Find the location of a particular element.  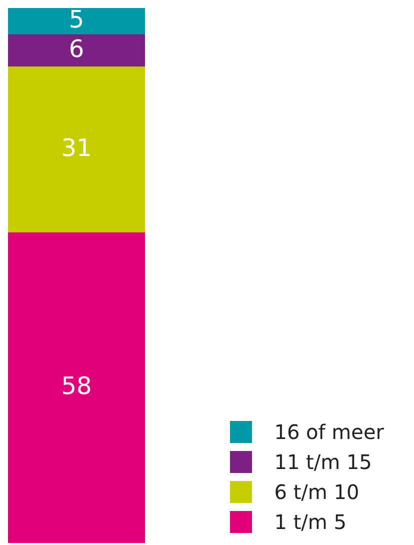

data-label: 5 is located at coordinates (76, 20).